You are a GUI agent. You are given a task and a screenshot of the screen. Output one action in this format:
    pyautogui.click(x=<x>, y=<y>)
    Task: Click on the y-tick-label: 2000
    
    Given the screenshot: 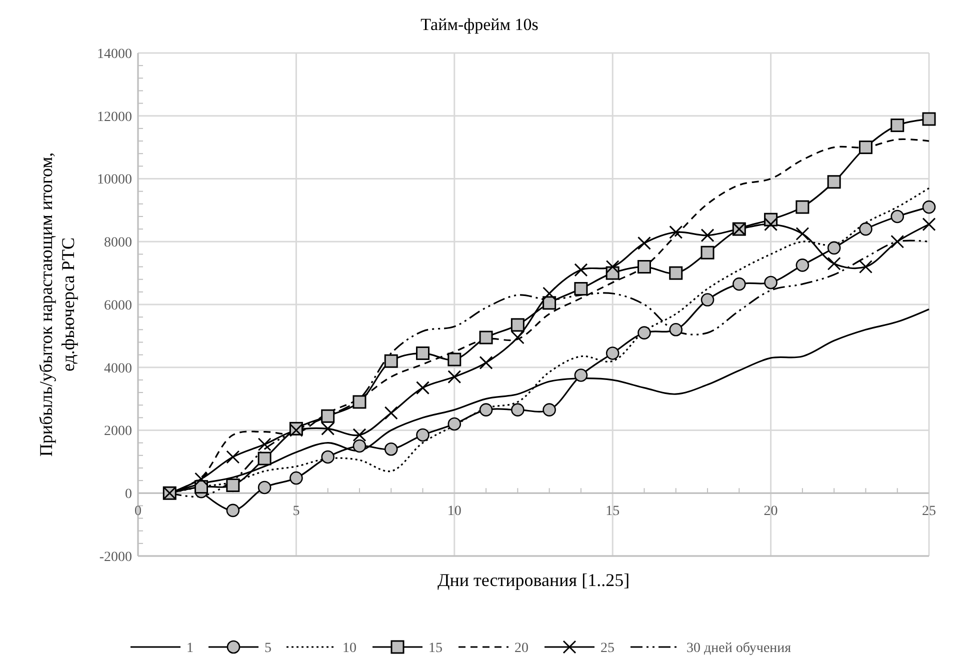 What is the action you would take?
    pyautogui.click(x=118, y=432)
    